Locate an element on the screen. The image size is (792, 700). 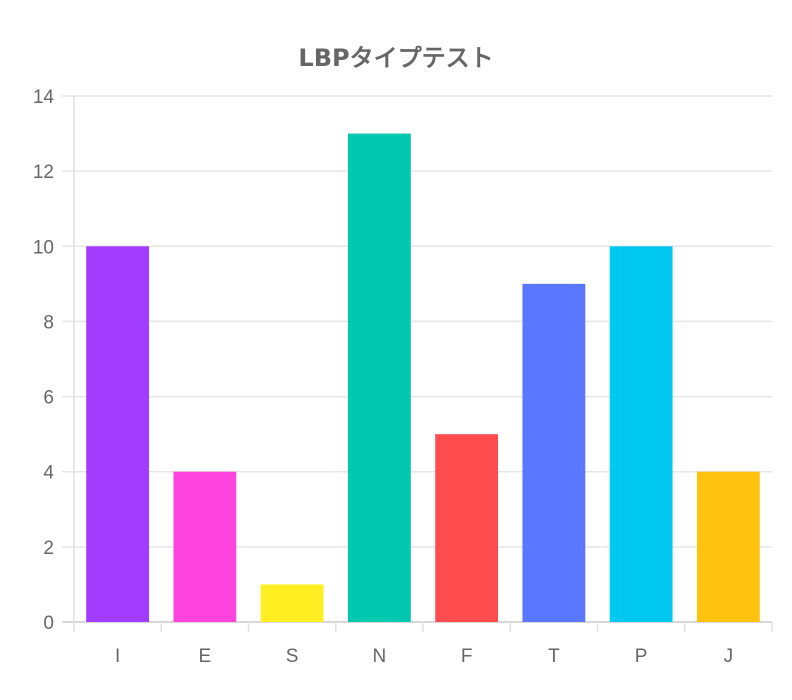
y-tick-label: 8 is located at coordinates (48, 322).